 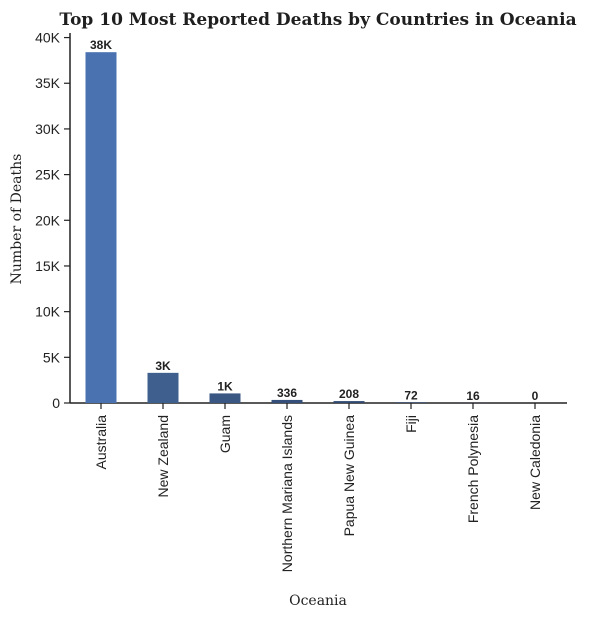 What do you see at coordinates (48, 175) in the screenshot?
I see `y-tick-label: 25K` at bounding box center [48, 175].